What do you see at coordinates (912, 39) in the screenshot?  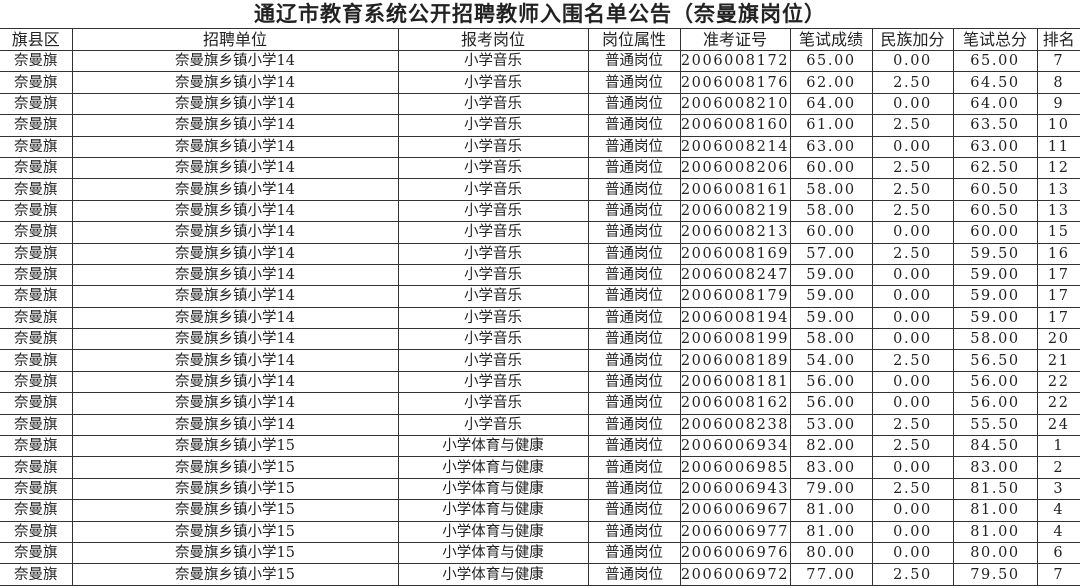 I see `header-ethnic-bonus: 民族加分` at bounding box center [912, 39].